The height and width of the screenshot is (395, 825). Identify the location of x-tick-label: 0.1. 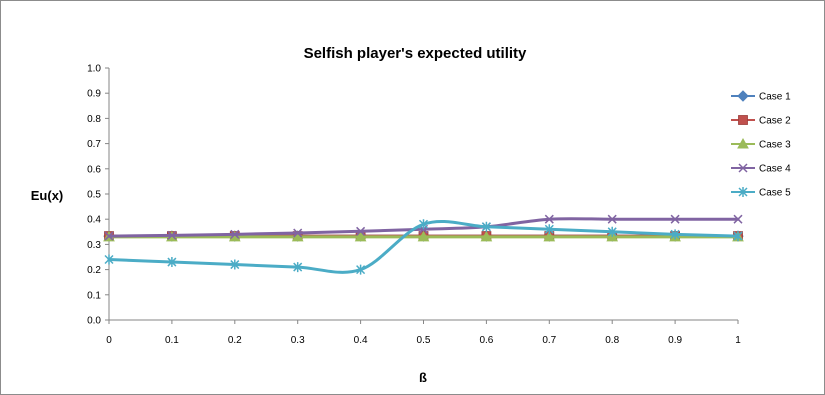
(172, 340).